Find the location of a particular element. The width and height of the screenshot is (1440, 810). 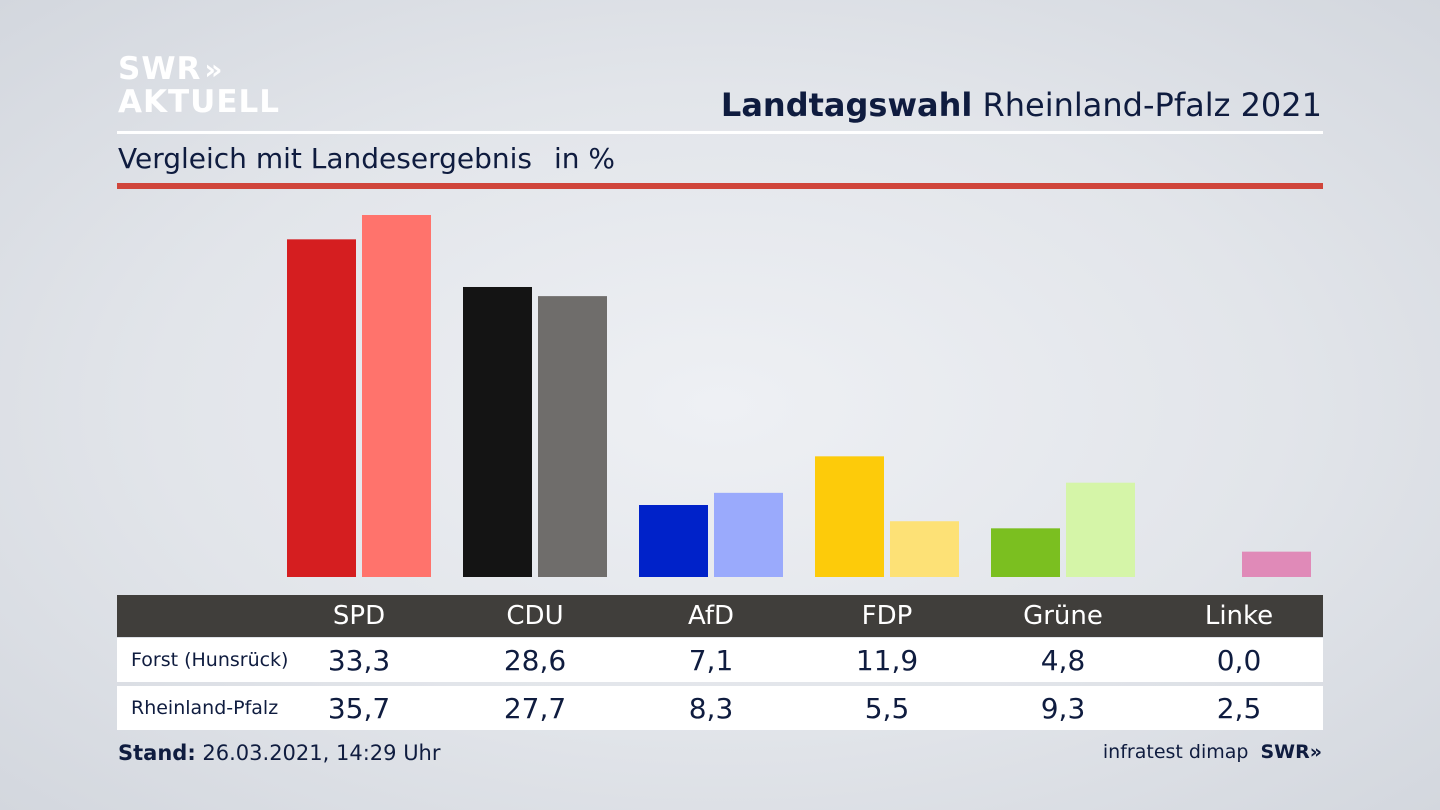

timestamp: Stand: 26.03.2021, 14:29 Uhr is located at coordinates (279, 753).